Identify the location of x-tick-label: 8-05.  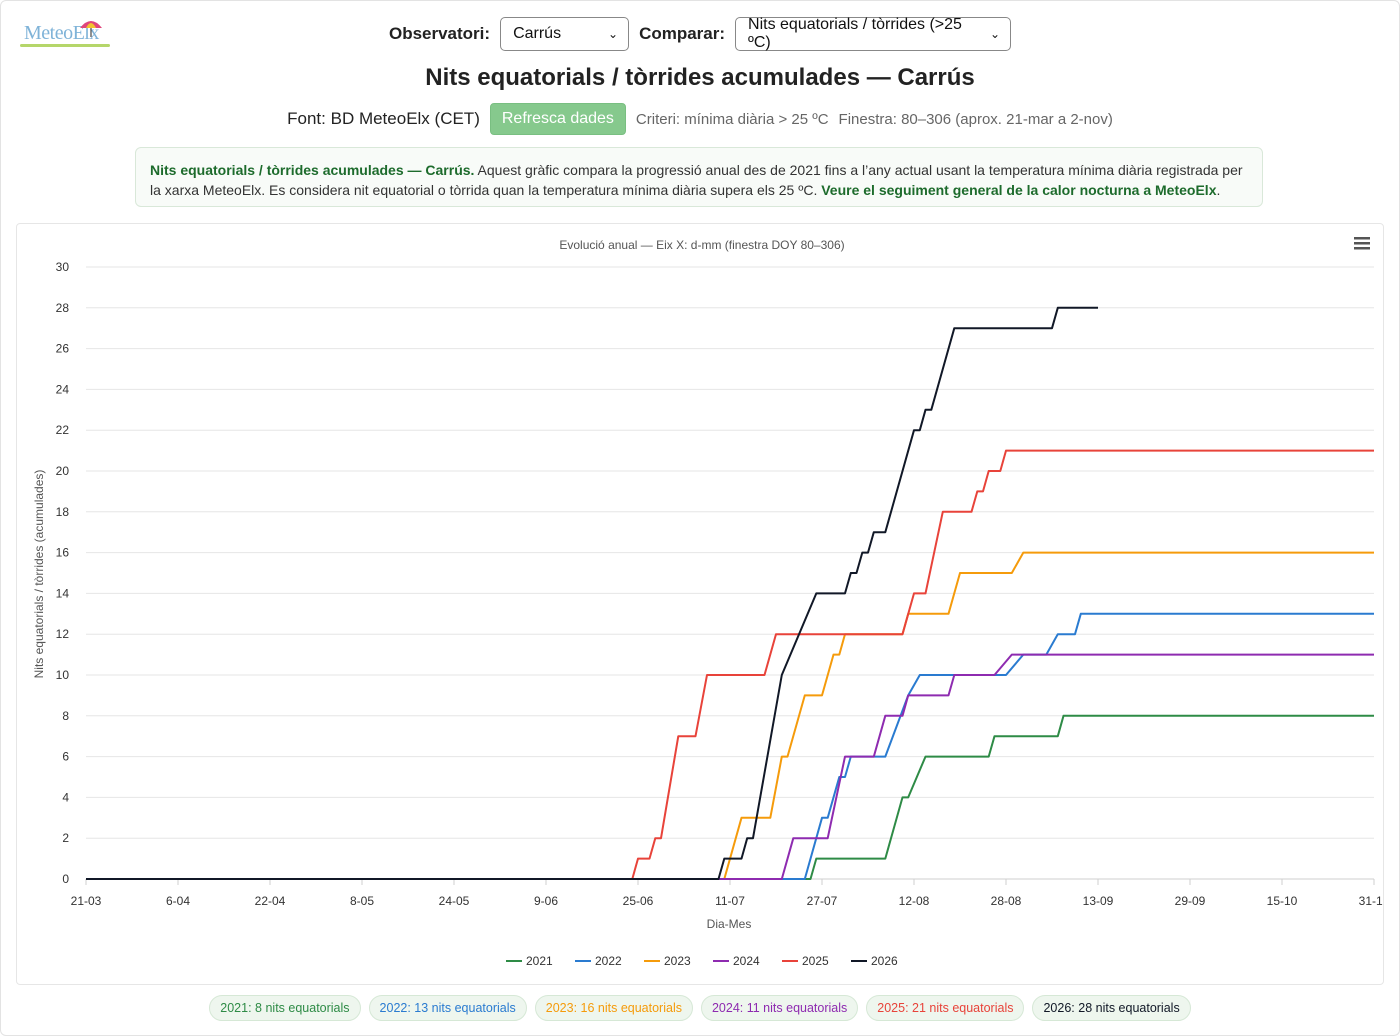
(362, 901).